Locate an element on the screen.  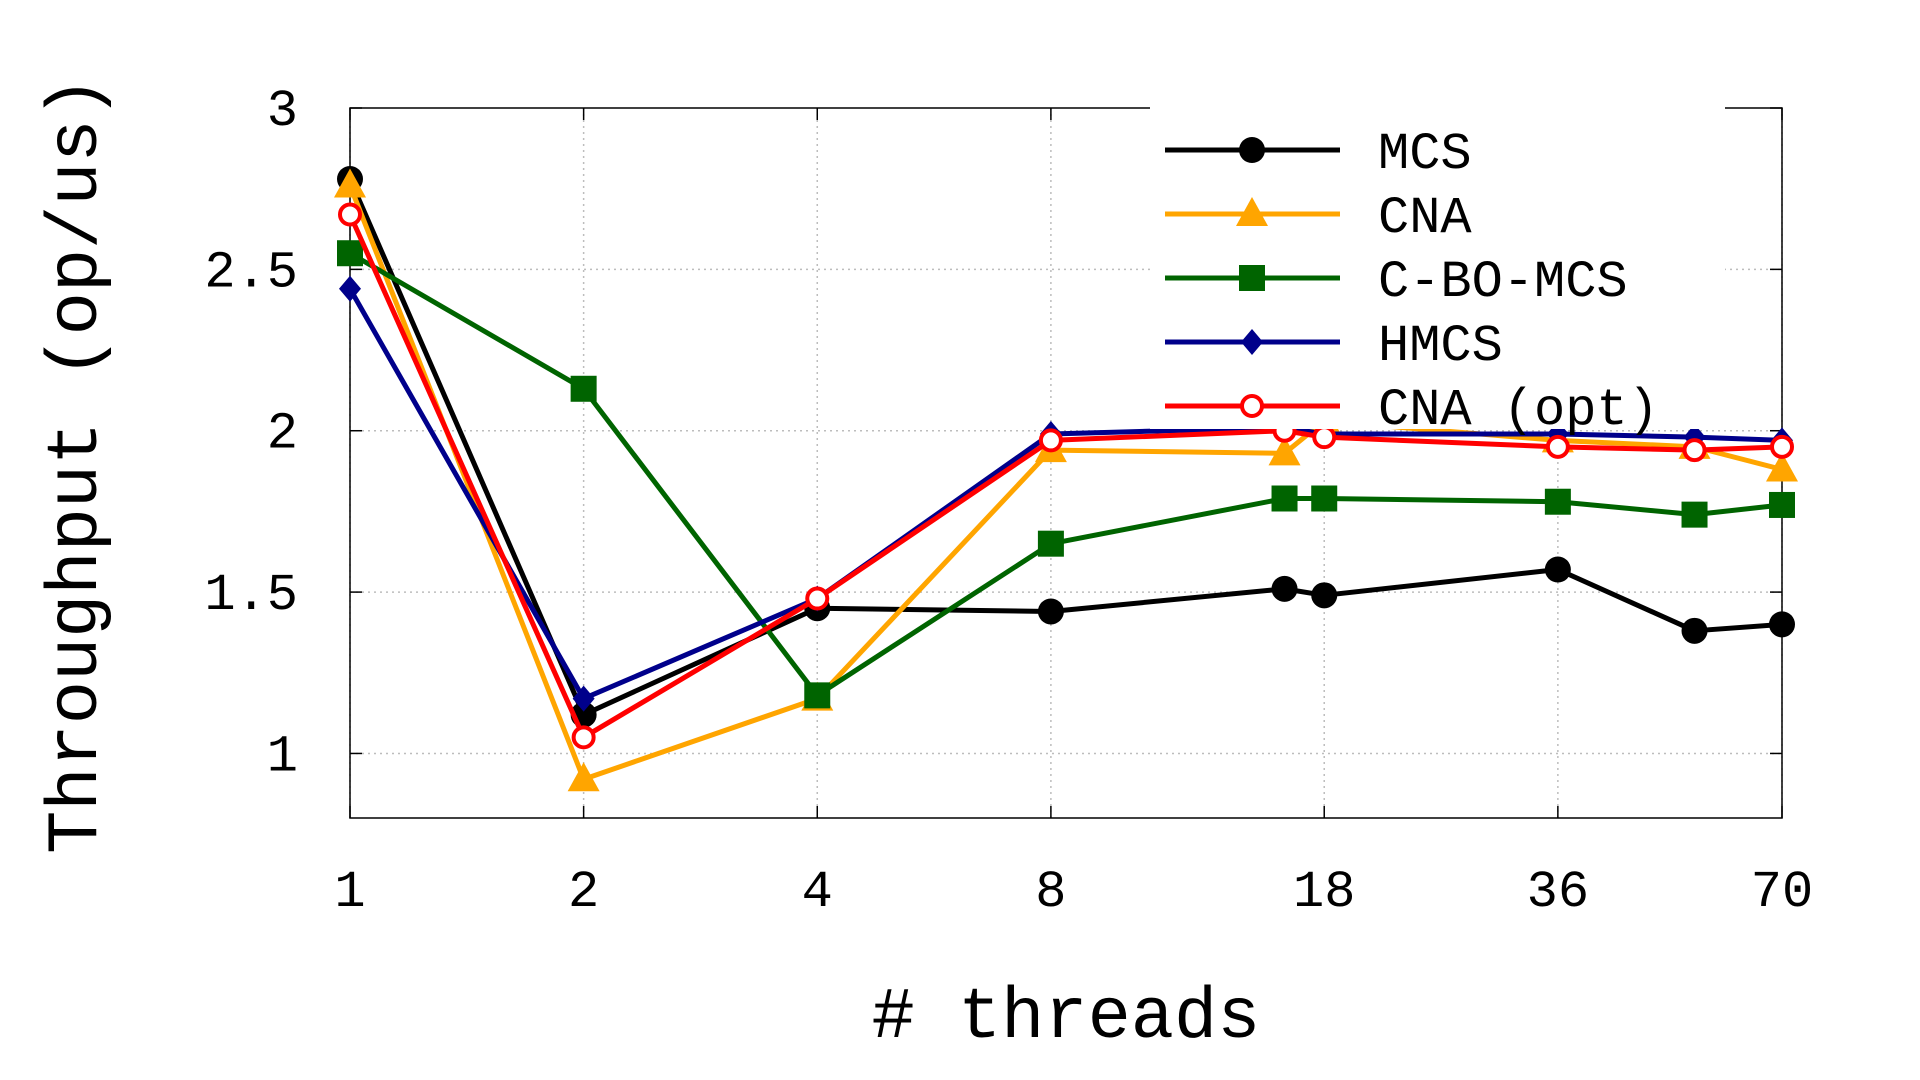
x-tick-label: 2 is located at coordinates (583, 892).